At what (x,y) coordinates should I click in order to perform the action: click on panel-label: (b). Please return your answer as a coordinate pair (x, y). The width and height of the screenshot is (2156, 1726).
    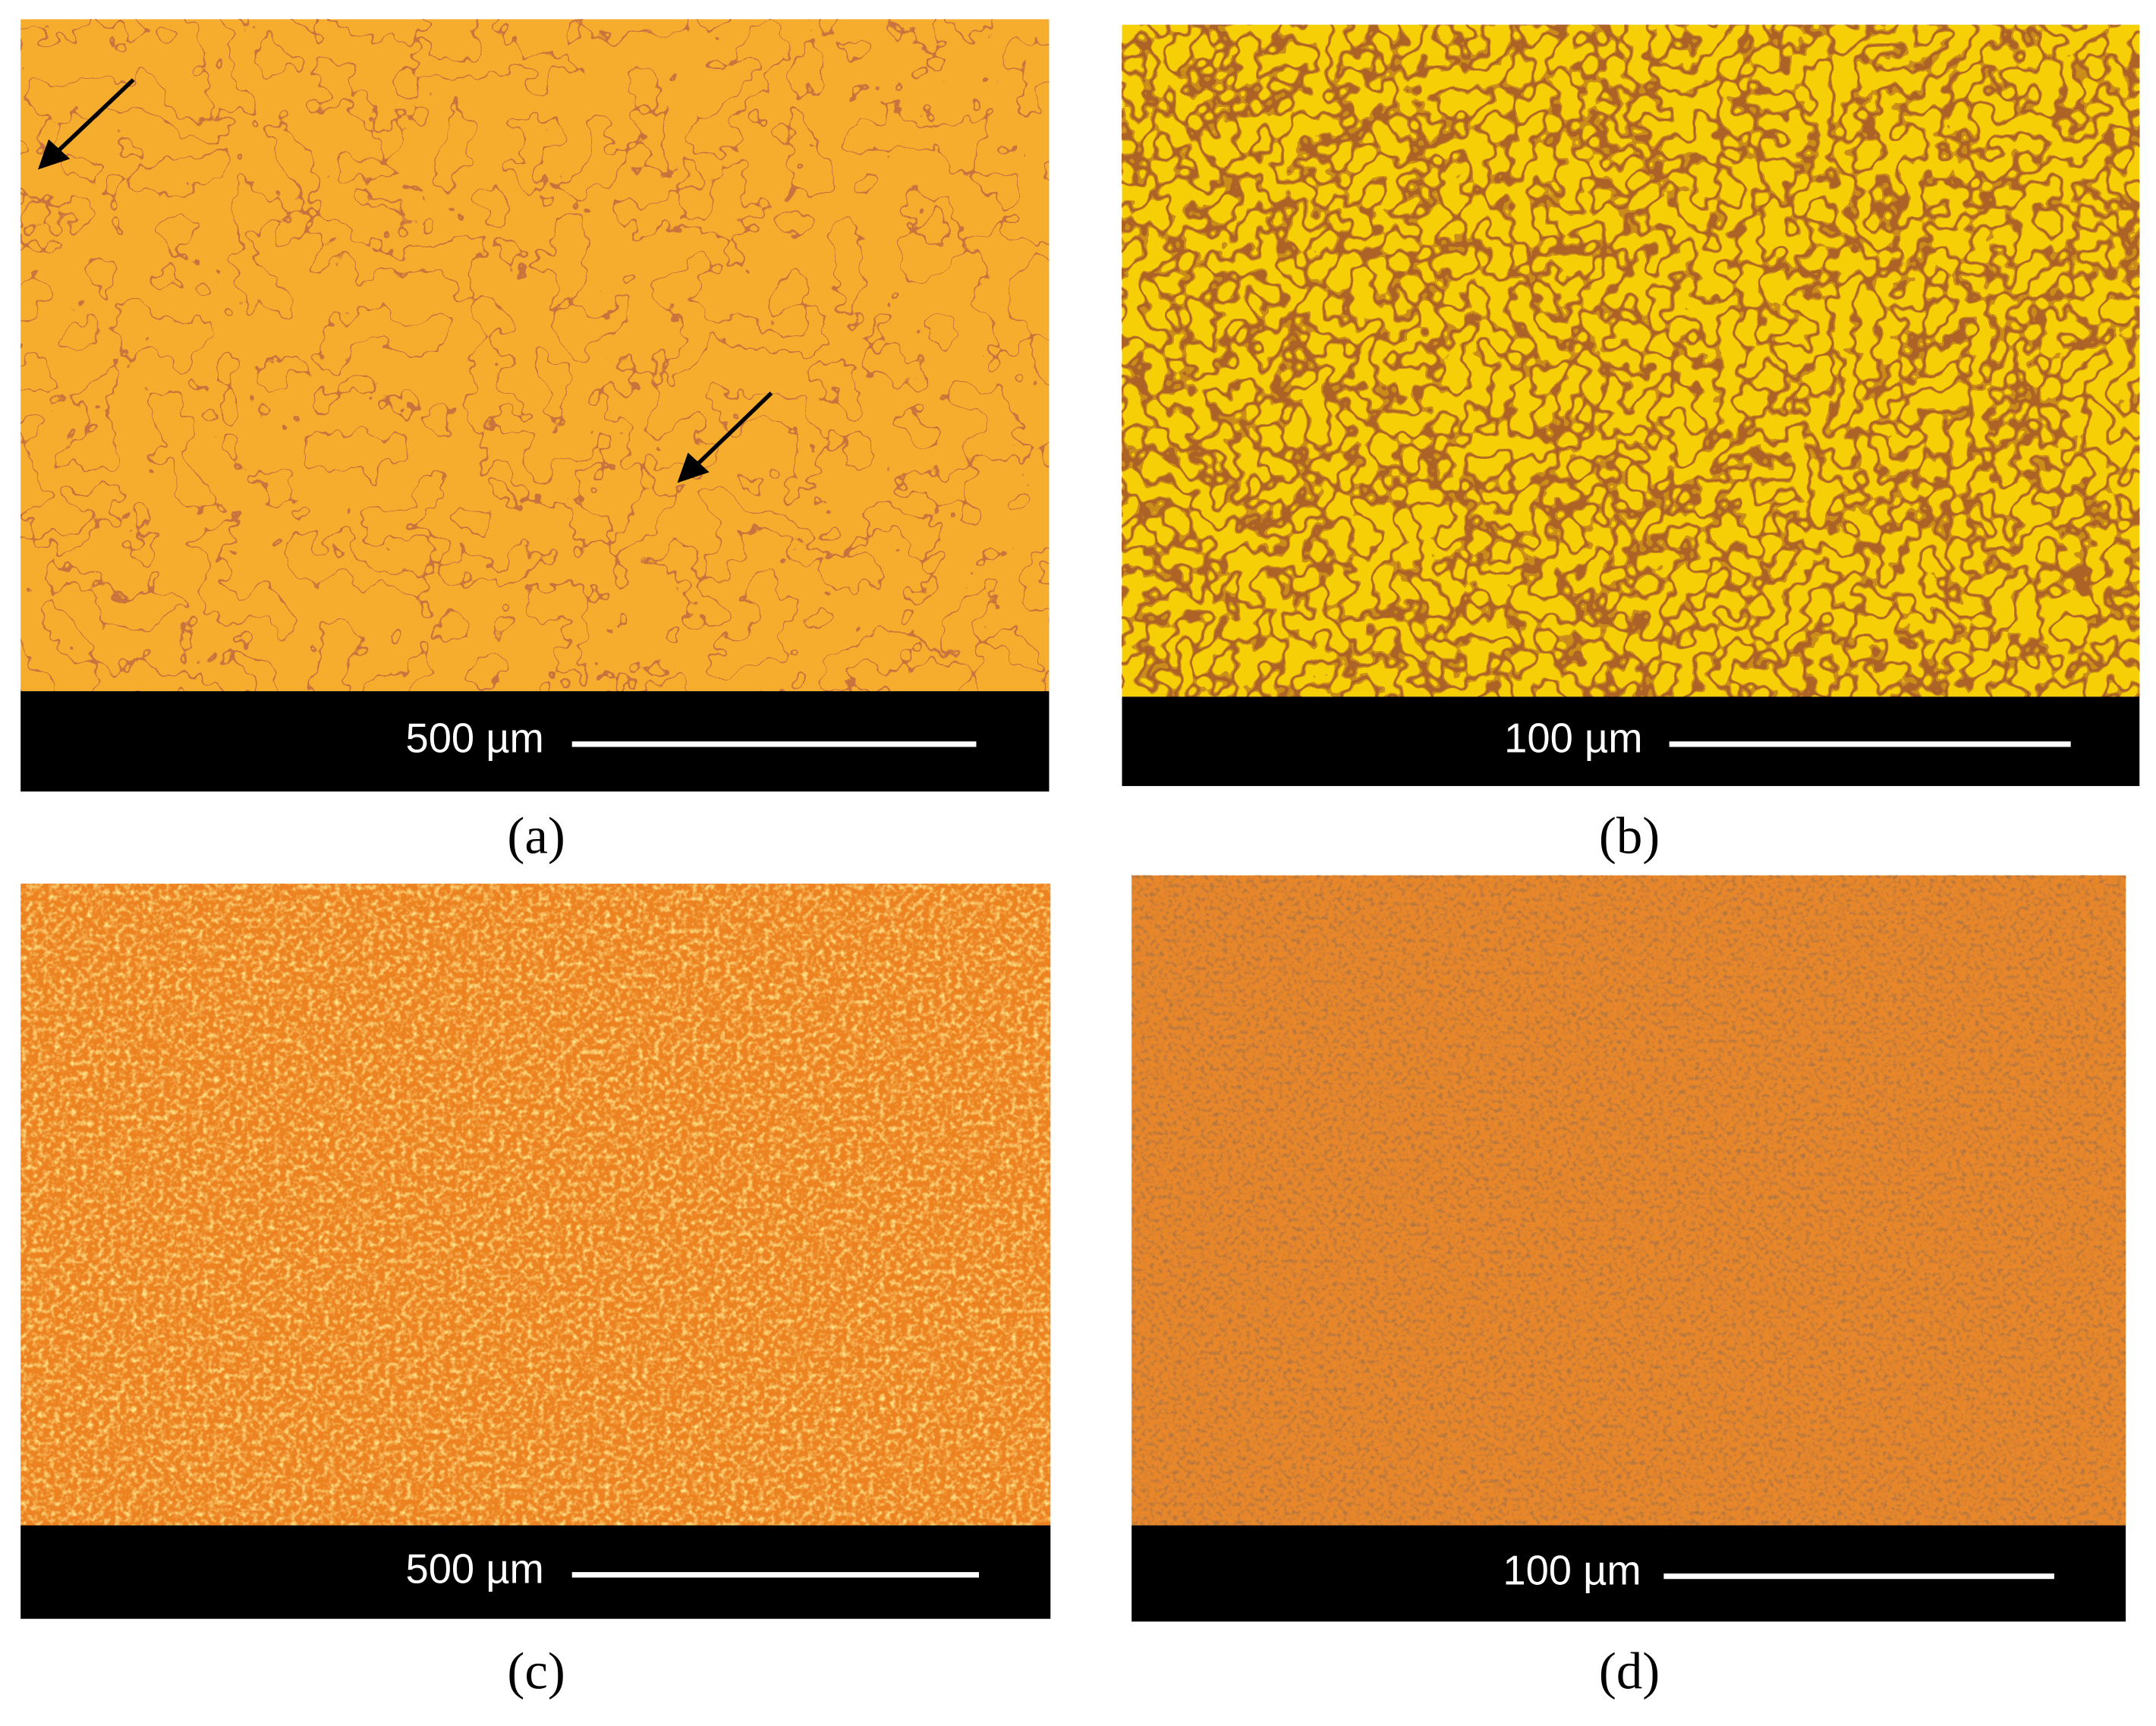
    Looking at the image, I should click on (1629, 835).